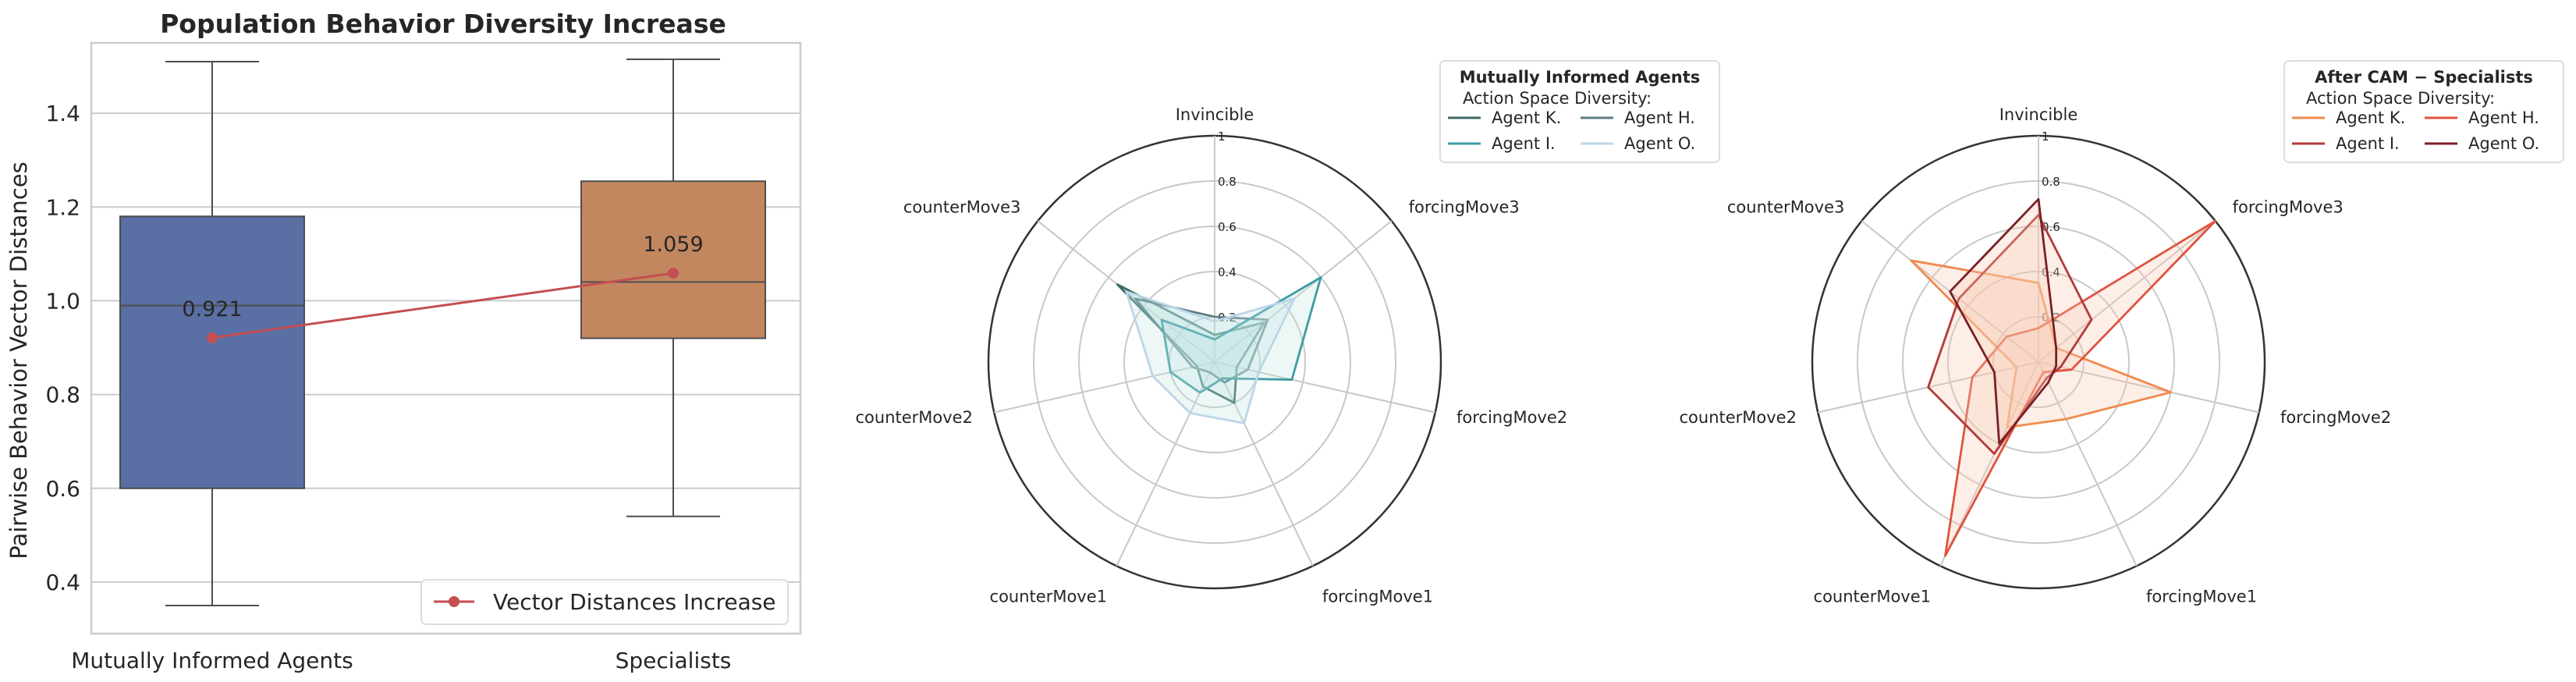 This screenshot has height=682, width=2576. What do you see at coordinates (1227, 227) in the screenshot?
I see `radial-tick-label: 0.6` at bounding box center [1227, 227].